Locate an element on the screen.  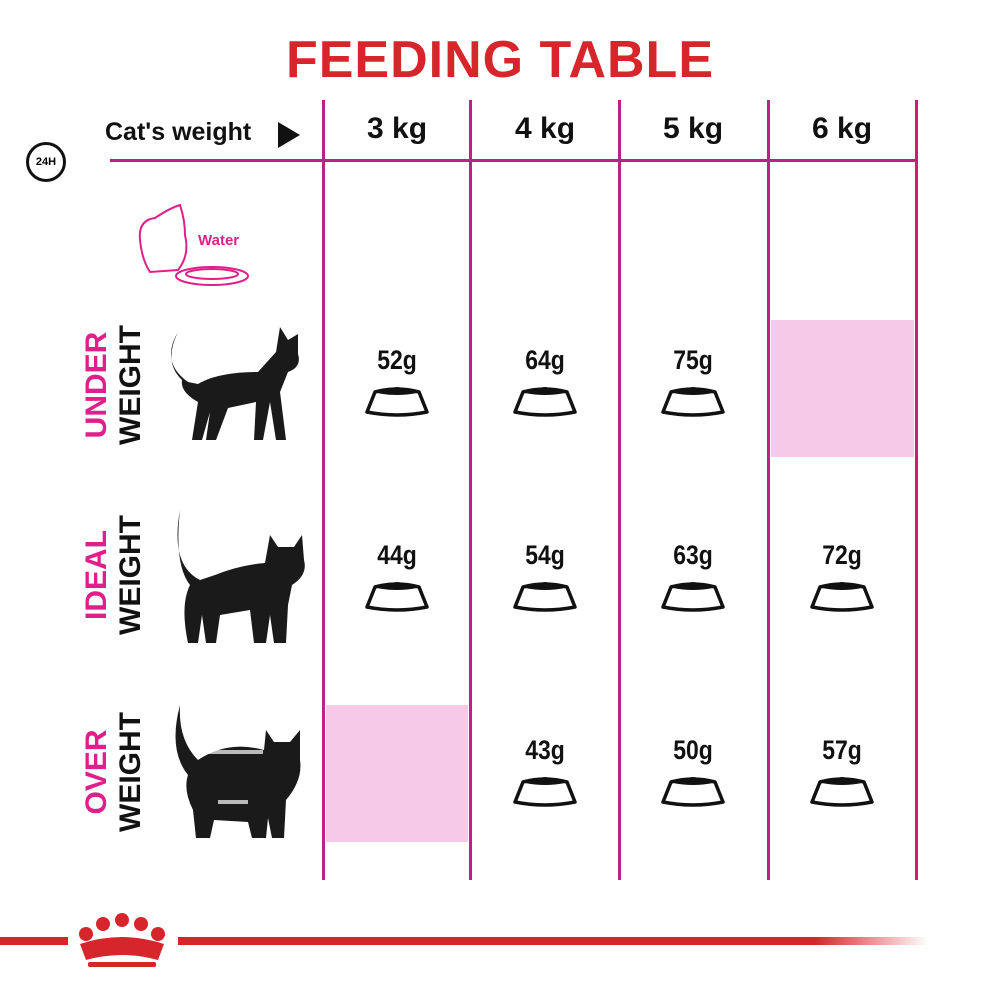
grams-value: 52g is located at coordinates (397, 360).